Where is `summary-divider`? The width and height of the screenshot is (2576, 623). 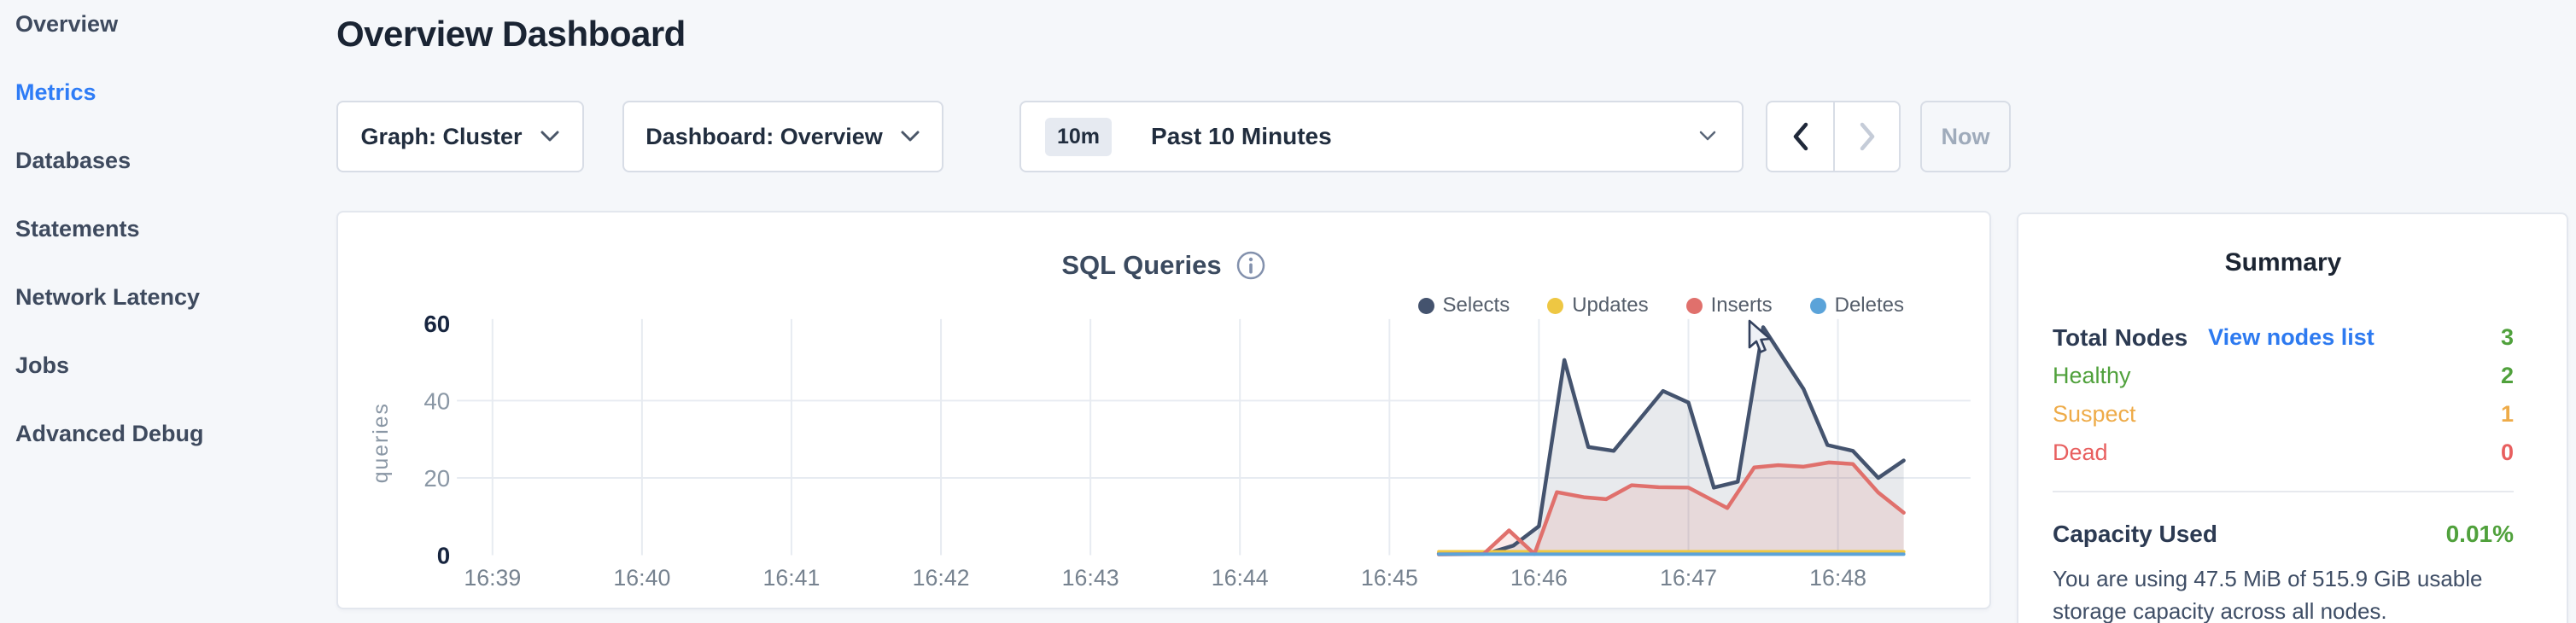 summary-divider is located at coordinates (2283, 491).